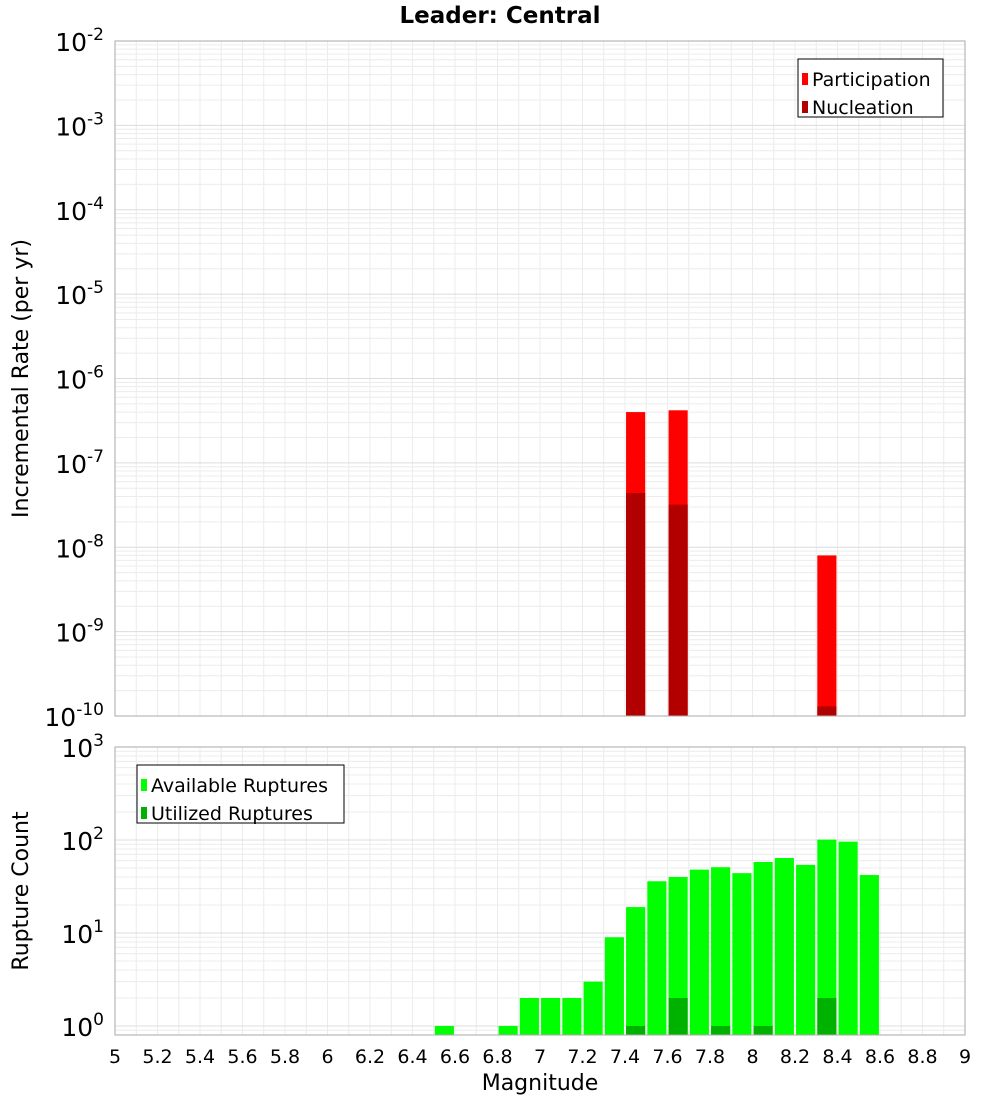  I want to click on y-tick-exponent: -2, so click(95, 35).